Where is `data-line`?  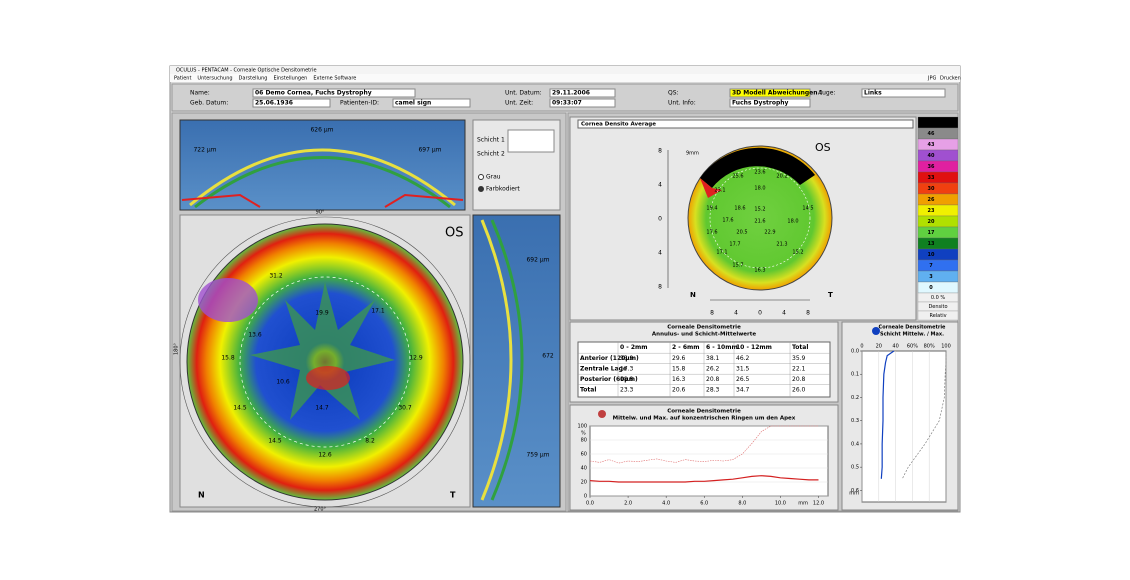
data-line is located at coordinates (704, 479).